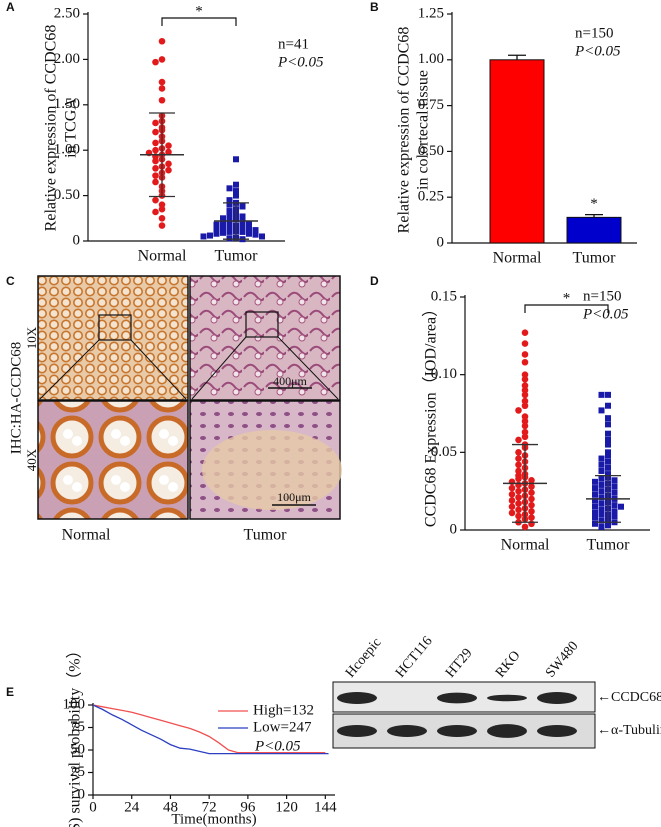 This screenshot has height=827, width=661. I want to click on band-label: ←CCDC68, so click(629, 697).